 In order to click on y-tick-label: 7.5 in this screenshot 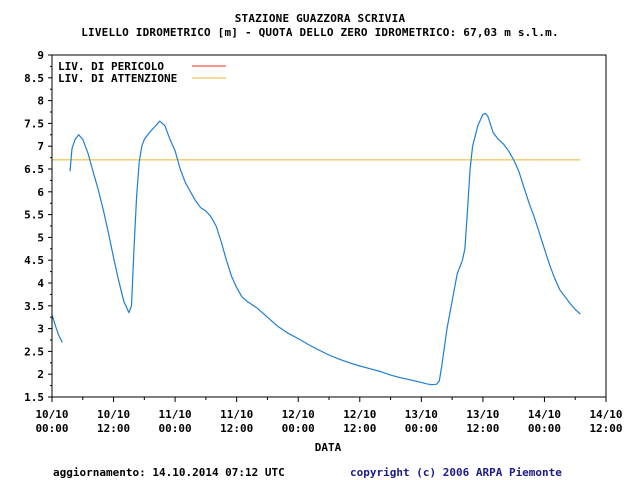, I will do `click(34, 123)`.